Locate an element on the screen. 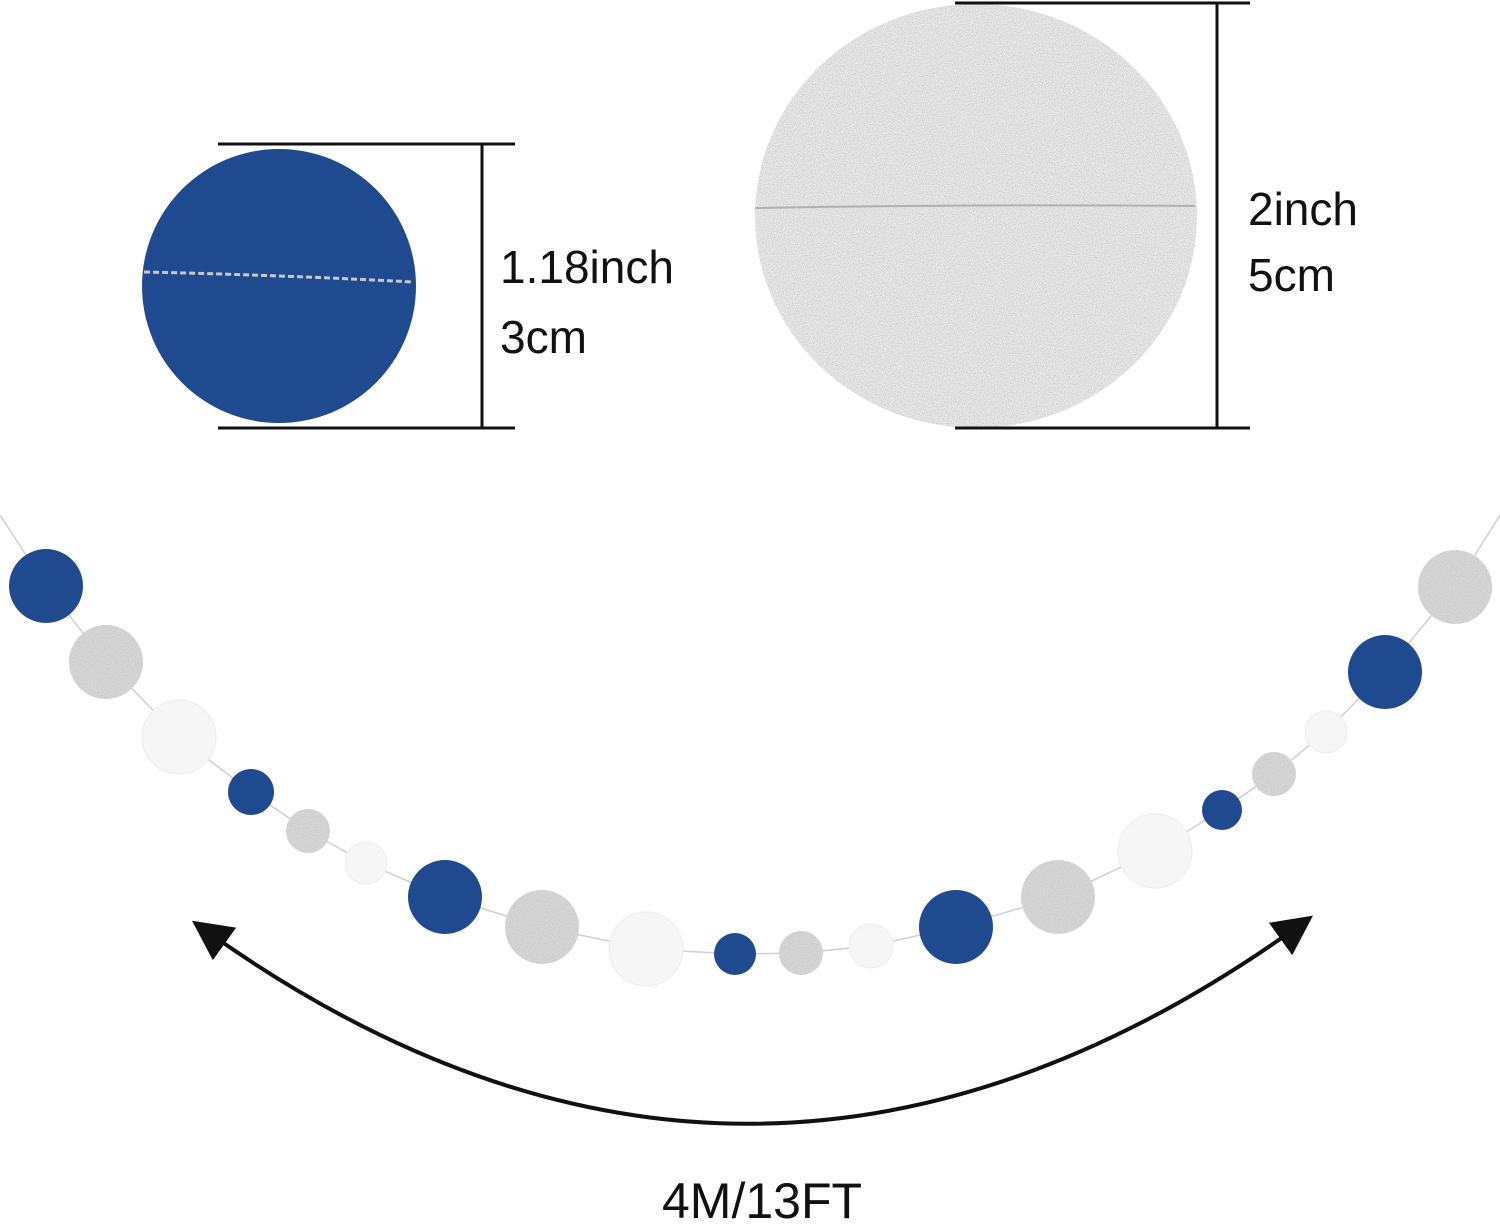 This screenshot has width=1500, height=1229. large-circle-dimension-lines is located at coordinates (1102, 215).